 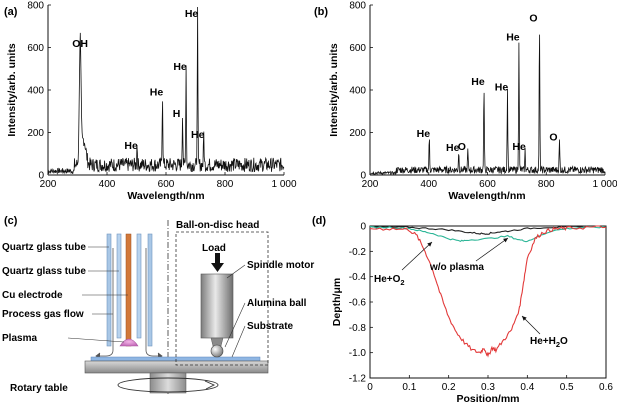 I want to click on cu-electrode, so click(x=128, y=290).